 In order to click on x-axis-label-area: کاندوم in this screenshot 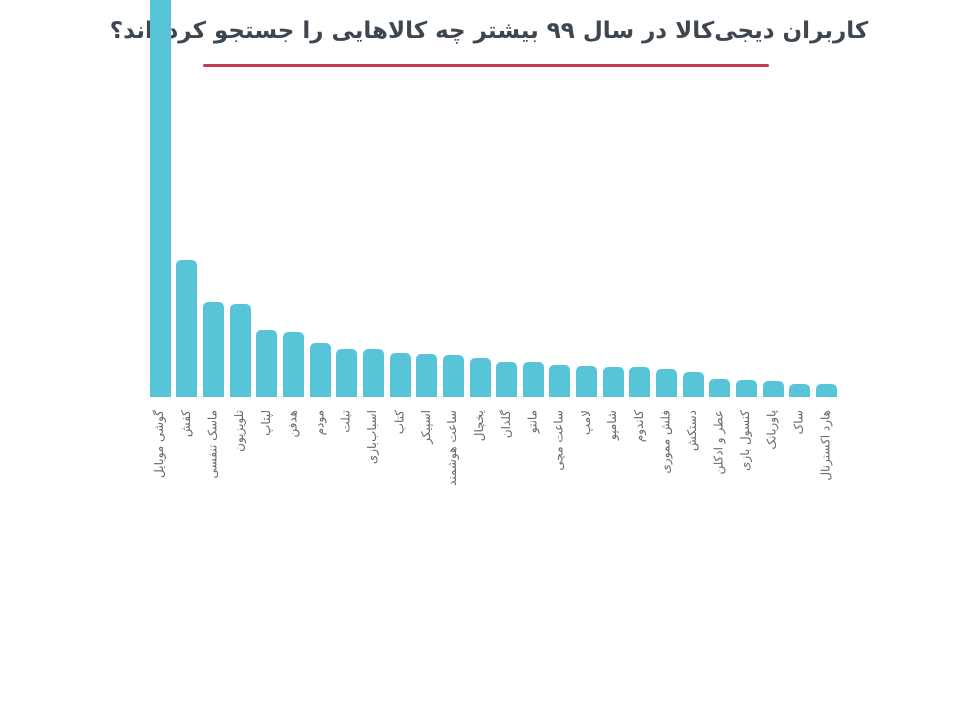, I will do `click(640, 479)`.